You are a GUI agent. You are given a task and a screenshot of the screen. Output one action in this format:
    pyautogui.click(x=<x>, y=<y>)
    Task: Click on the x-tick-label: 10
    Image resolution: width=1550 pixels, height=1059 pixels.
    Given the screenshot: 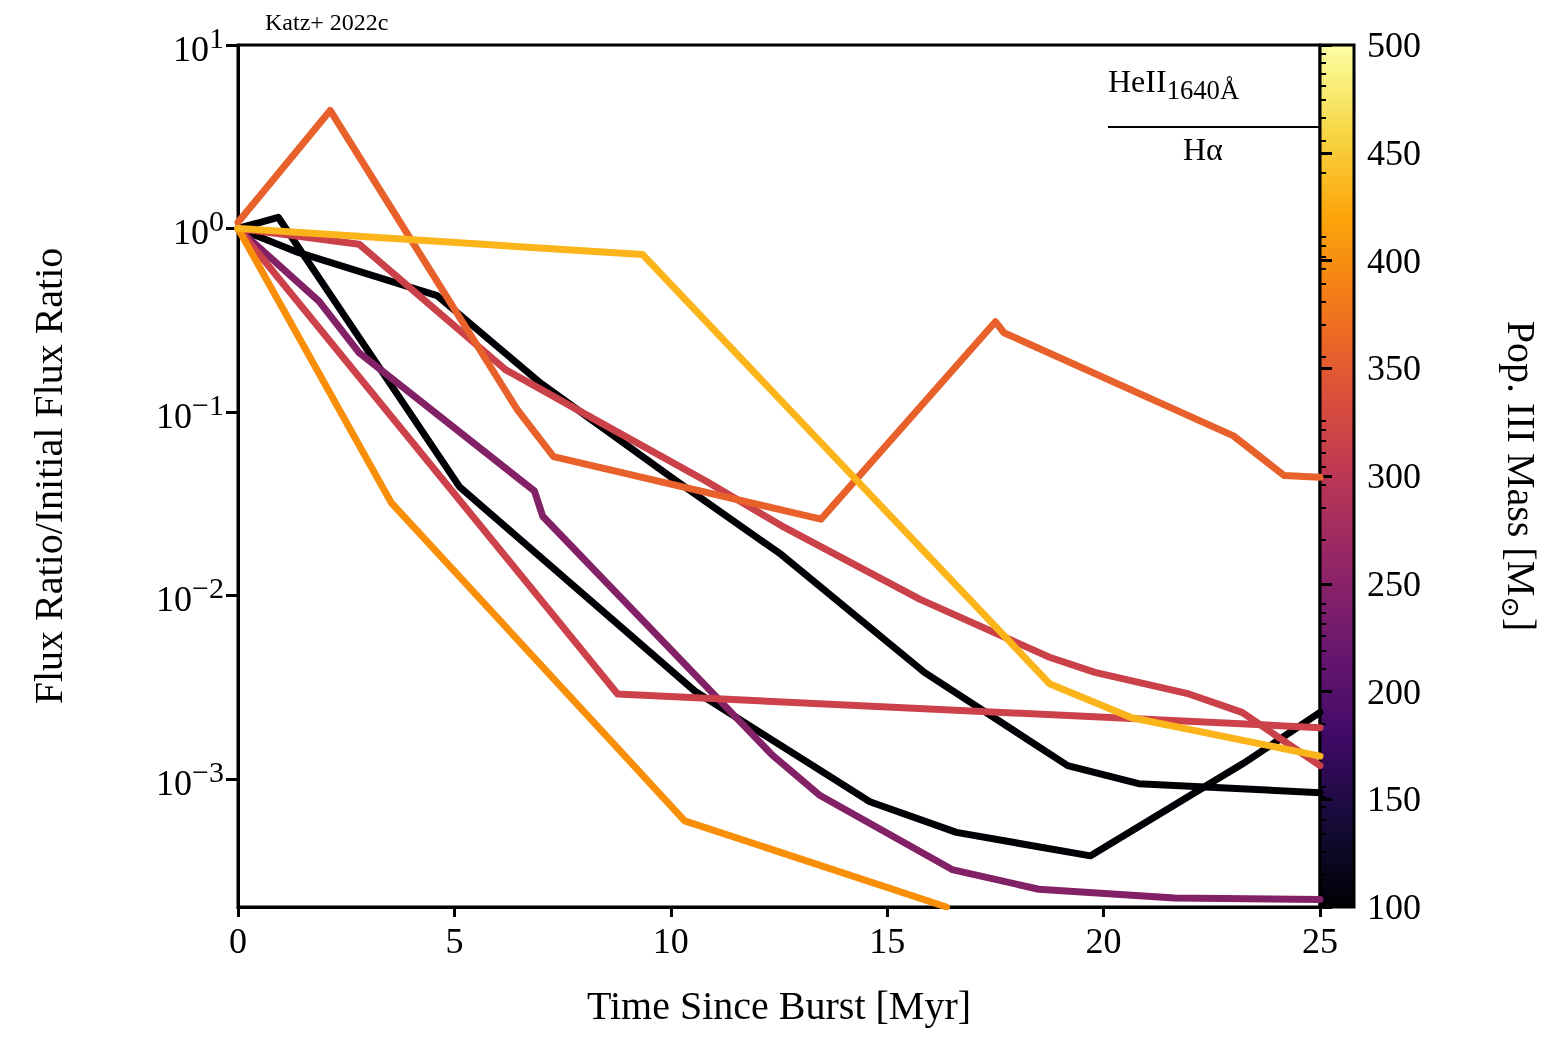 What is the action you would take?
    pyautogui.click(x=670, y=941)
    